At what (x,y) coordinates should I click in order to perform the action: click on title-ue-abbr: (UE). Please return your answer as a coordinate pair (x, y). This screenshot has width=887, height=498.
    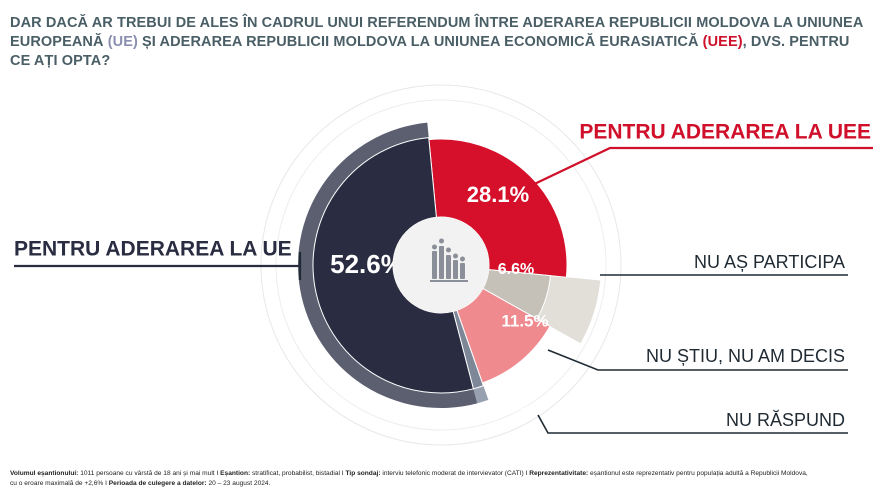
    Looking at the image, I should click on (122, 42).